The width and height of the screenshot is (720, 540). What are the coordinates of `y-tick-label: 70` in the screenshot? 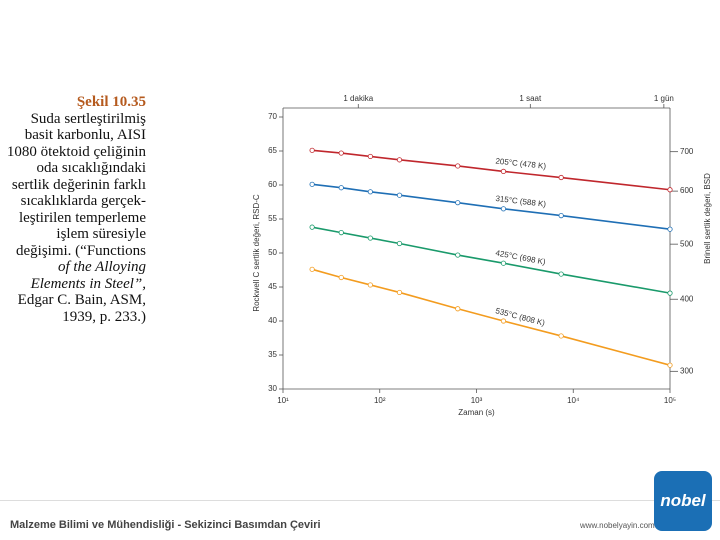 It's located at (272, 116).